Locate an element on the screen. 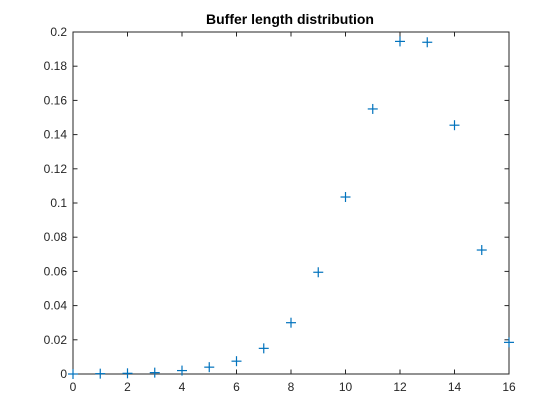 The width and height of the screenshot is (560, 420). x-tick-label: 6 is located at coordinates (236, 387).